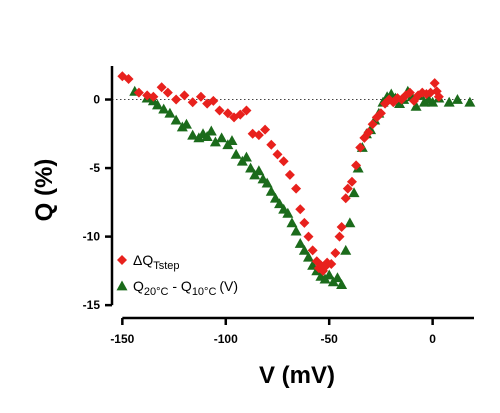 This screenshot has width=500, height=413. I want to click on x-tick-label: 0, so click(432, 339).